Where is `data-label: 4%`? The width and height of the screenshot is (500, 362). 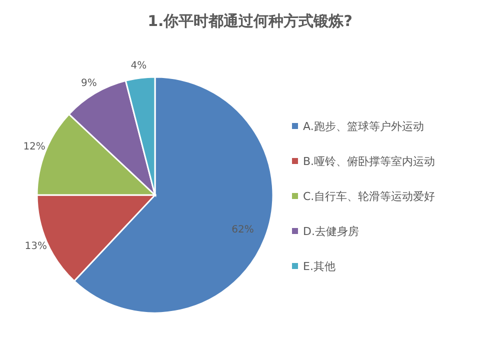
data-label: 4% is located at coordinates (138, 66).